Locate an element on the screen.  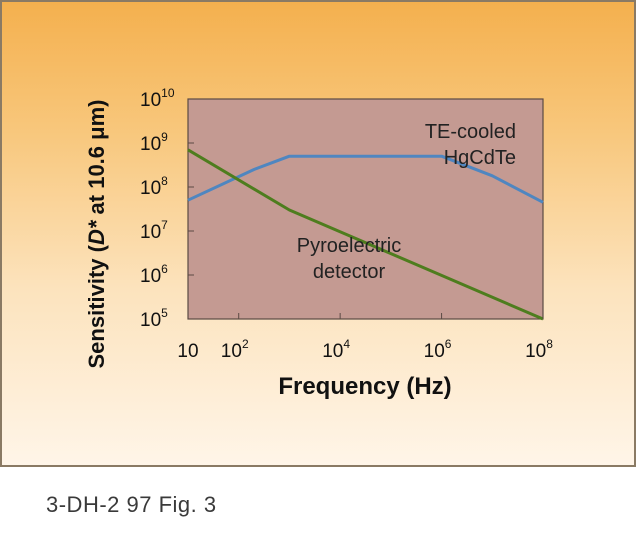
x-axis-title: Frequency (Hz) is located at coordinates (364, 386).